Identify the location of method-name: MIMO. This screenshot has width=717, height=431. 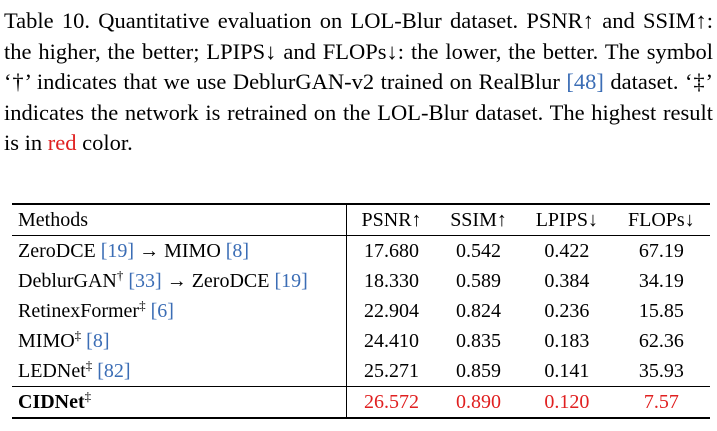
(46, 340).